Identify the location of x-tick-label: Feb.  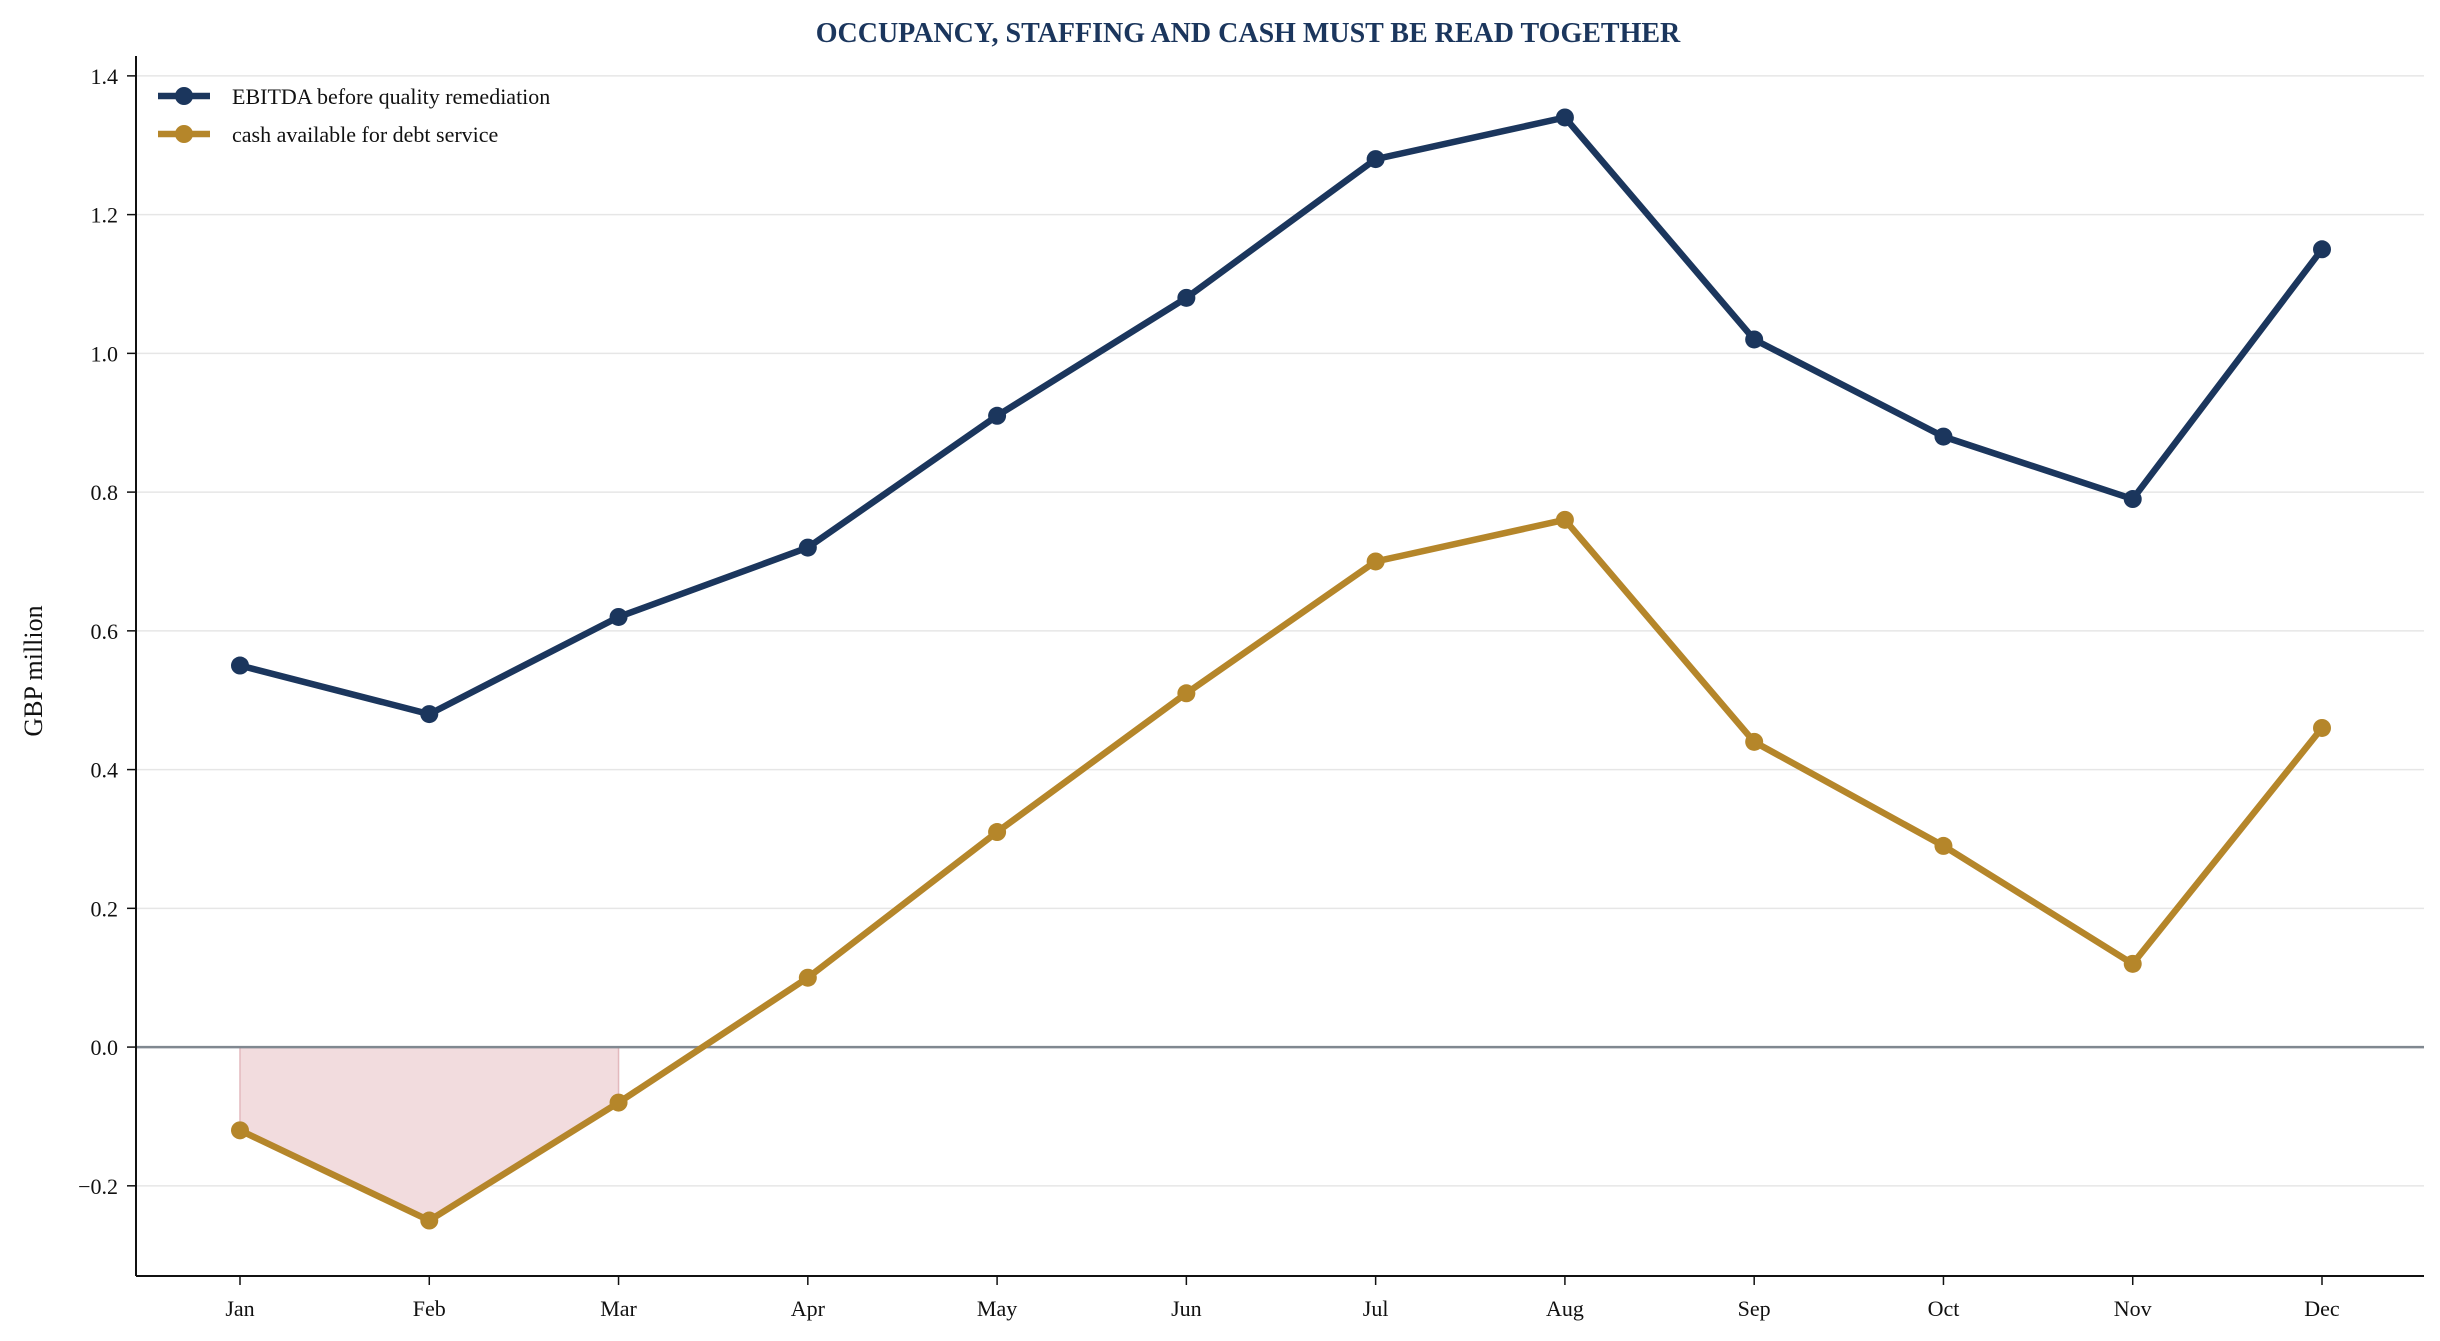
(429, 1308).